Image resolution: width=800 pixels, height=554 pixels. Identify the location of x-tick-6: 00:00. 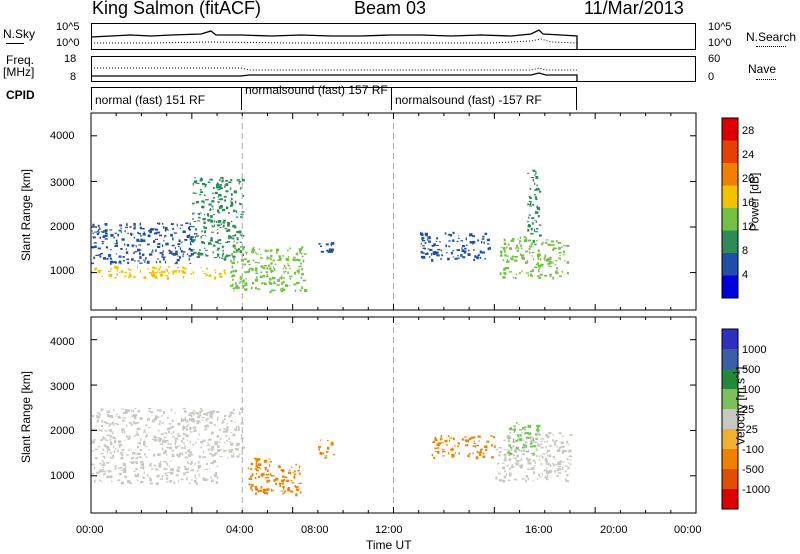
(688, 530).